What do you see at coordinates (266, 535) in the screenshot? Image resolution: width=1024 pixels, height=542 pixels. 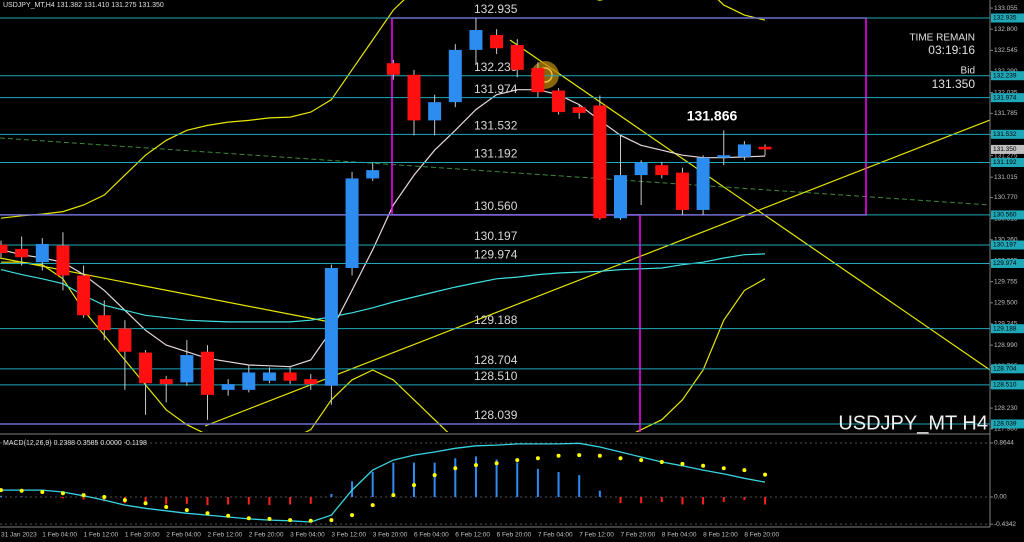 I see `x-tick-label: 2 Feb 20:00` at bounding box center [266, 535].